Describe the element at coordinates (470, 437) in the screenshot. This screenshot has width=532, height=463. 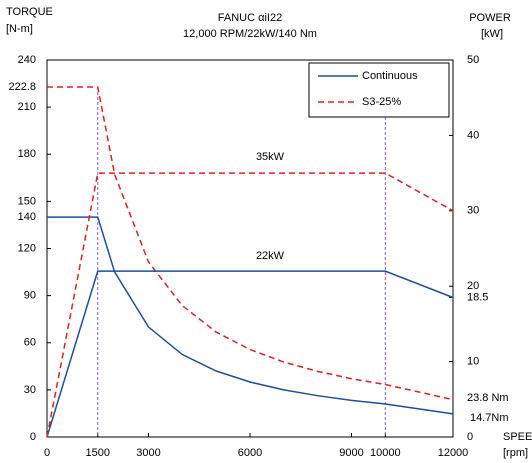
I see `y2-tick-label: 0` at that location.